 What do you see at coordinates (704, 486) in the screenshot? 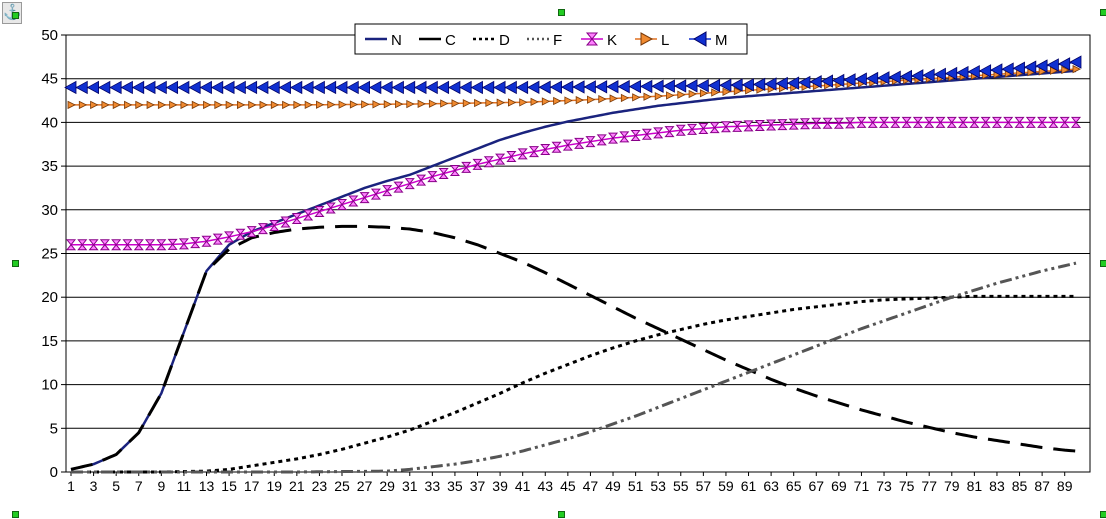
I see `x-tick-label: 57` at bounding box center [704, 486].